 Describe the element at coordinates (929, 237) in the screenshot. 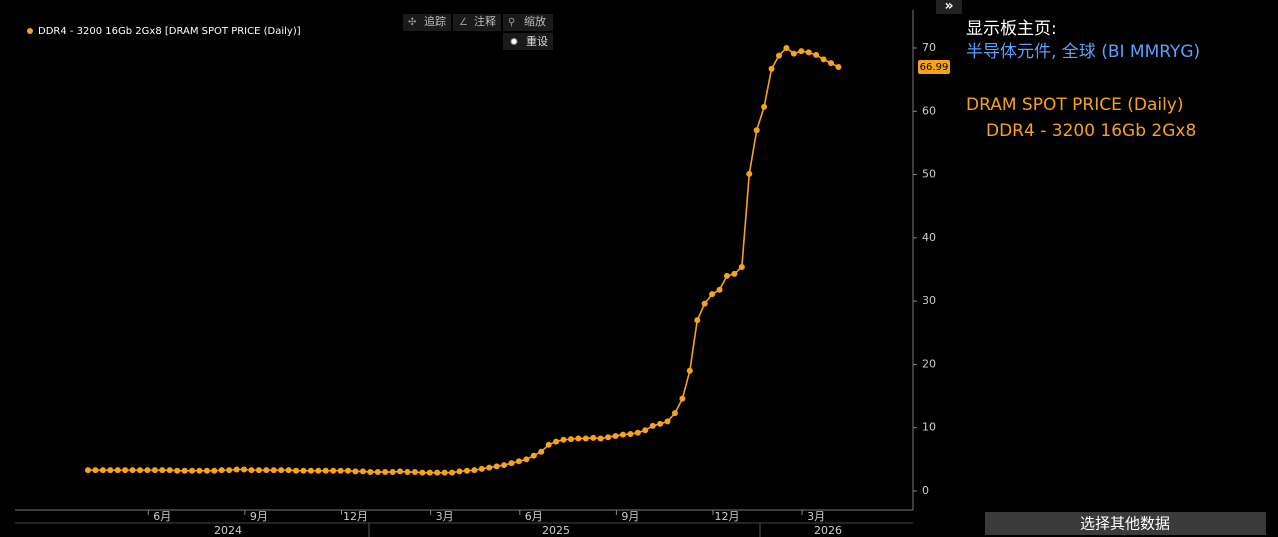

I see `y-tick-label: 40` at that location.